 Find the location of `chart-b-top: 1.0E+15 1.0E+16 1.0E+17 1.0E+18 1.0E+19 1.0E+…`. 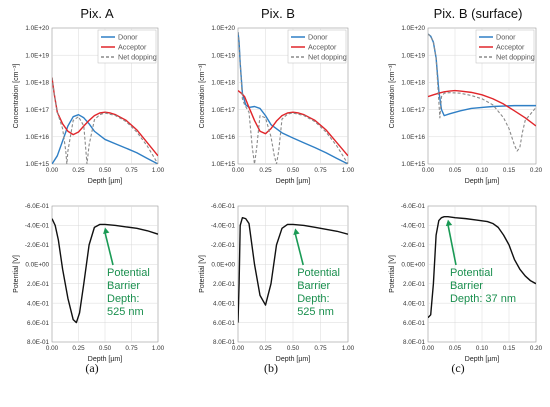

chart-b-top: 1.0E+15 1.0E+16 1.0E+17 1.0E+18 1.0E+19 1.0E+… is located at coordinates (277, 105).